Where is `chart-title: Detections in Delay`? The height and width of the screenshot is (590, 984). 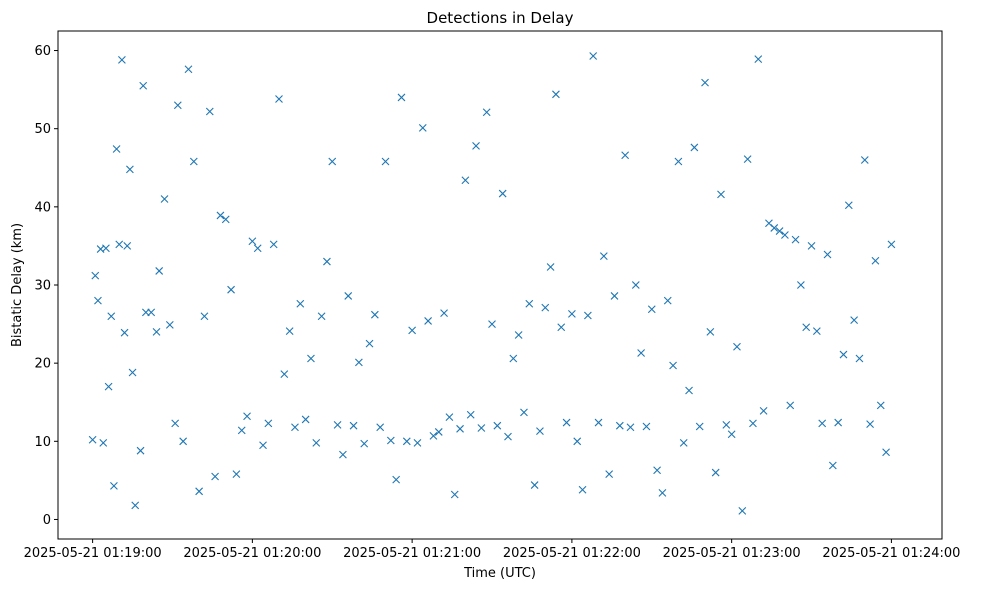 chart-title: Detections in Delay is located at coordinates (500, 18).